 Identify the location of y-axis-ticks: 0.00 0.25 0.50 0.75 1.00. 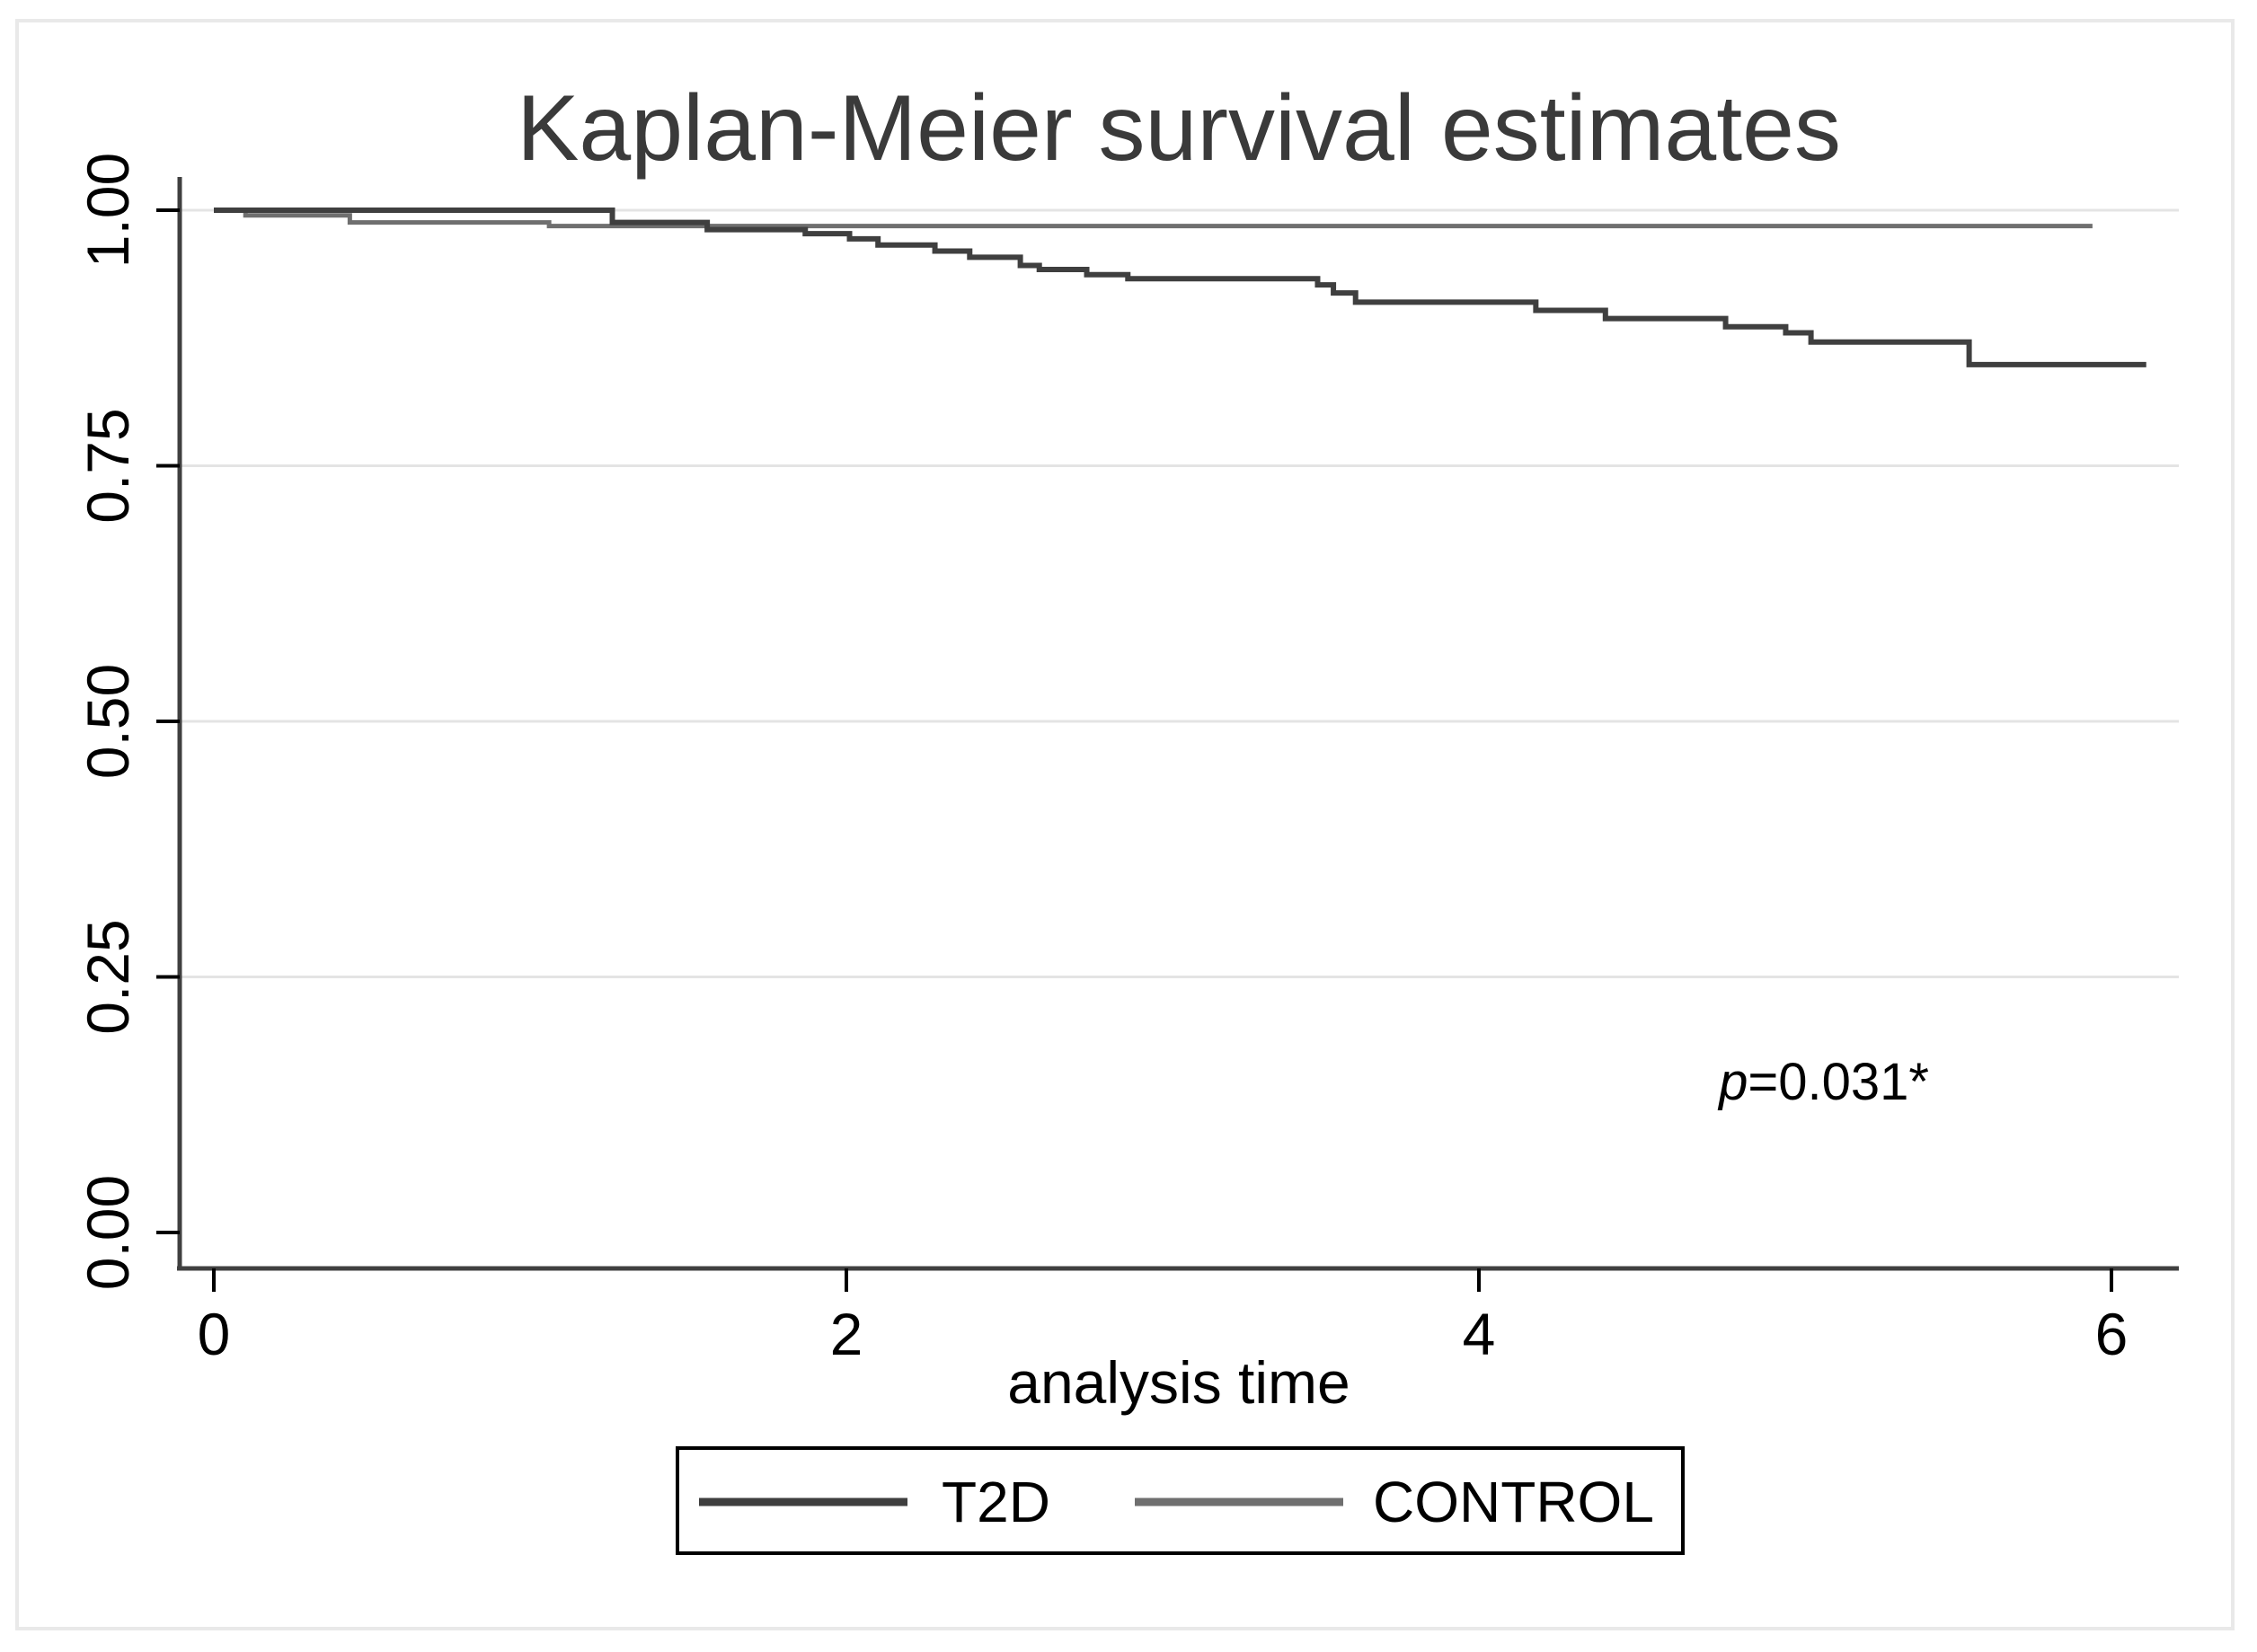
(128, 721).